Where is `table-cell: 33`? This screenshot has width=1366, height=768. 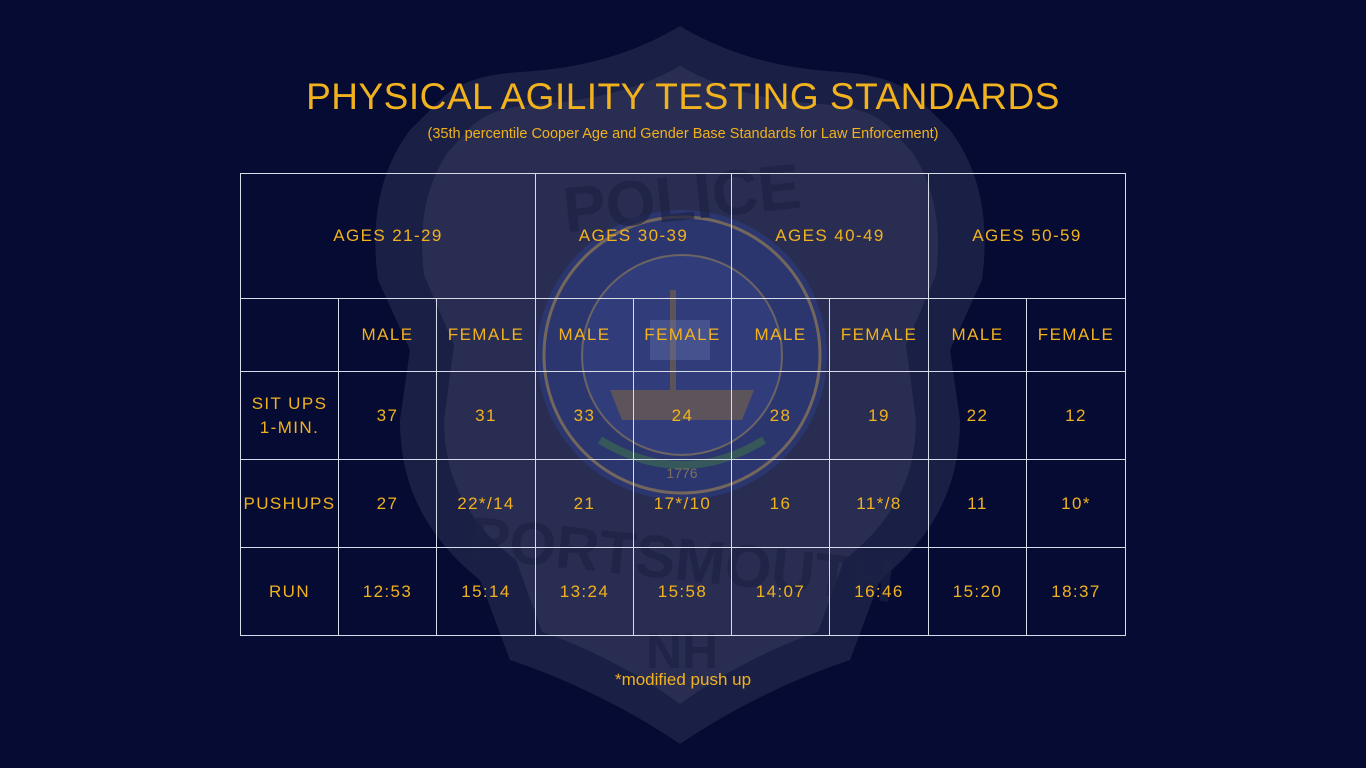 table-cell: 33 is located at coordinates (584, 415).